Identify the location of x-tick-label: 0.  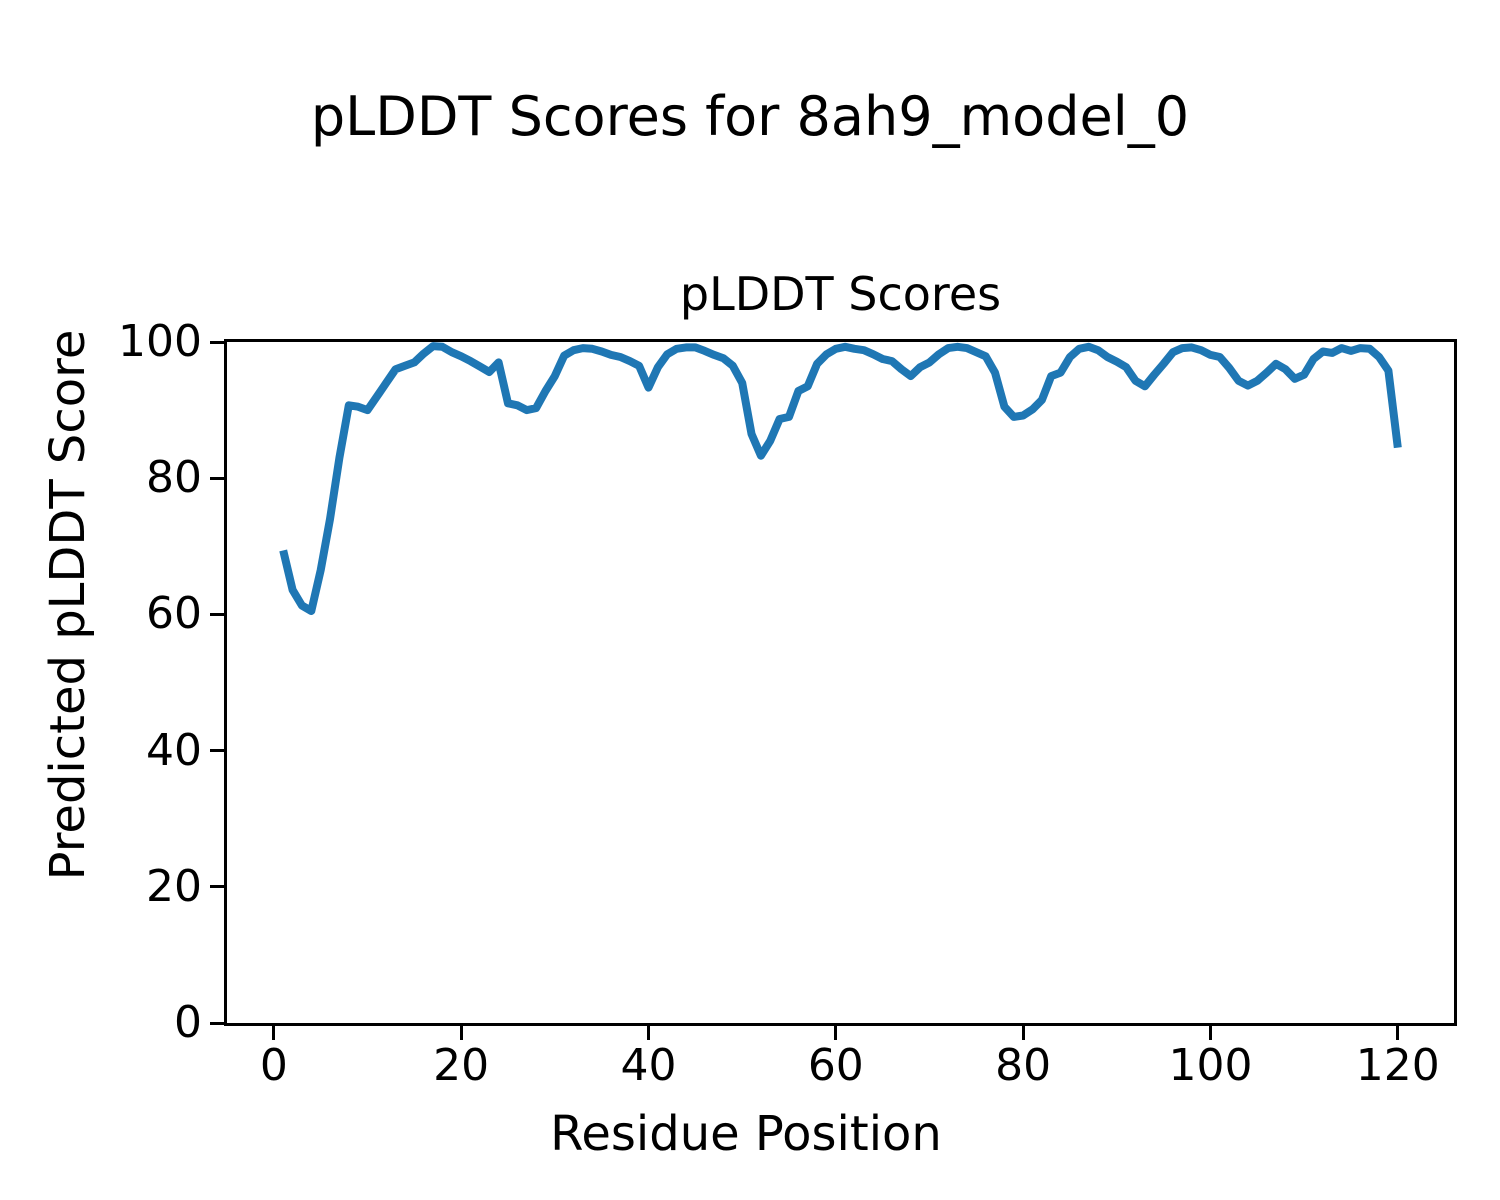
(273, 1065).